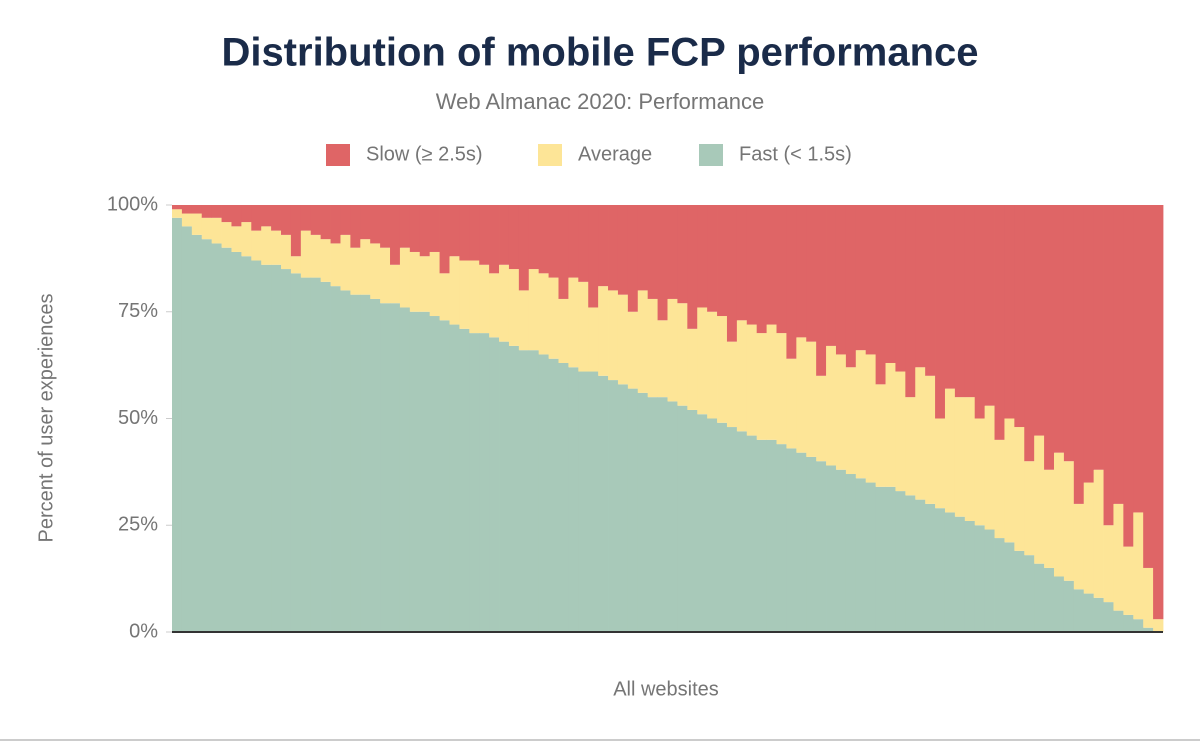  I want to click on y-tick-label: 100%, so click(132, 204).